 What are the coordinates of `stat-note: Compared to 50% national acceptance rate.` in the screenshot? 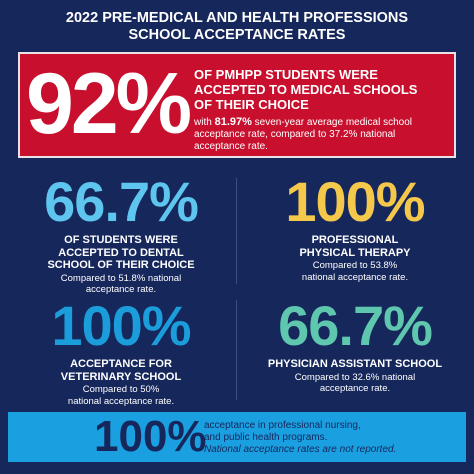 It's located at (121, 395).